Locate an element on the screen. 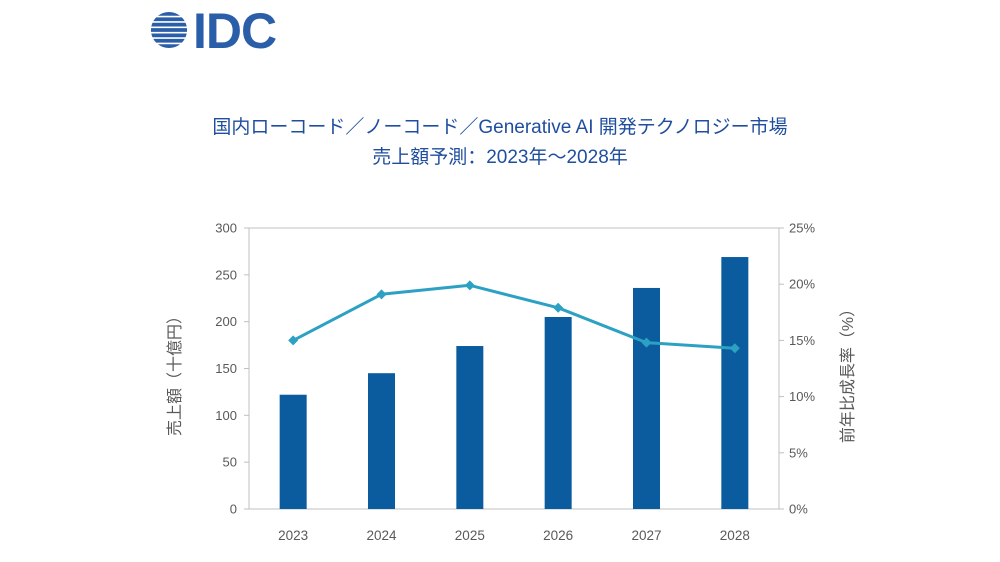 The width and height of the screenshot is (1000, 562). growth-marker-2023 is located at coordinates (293, 340).